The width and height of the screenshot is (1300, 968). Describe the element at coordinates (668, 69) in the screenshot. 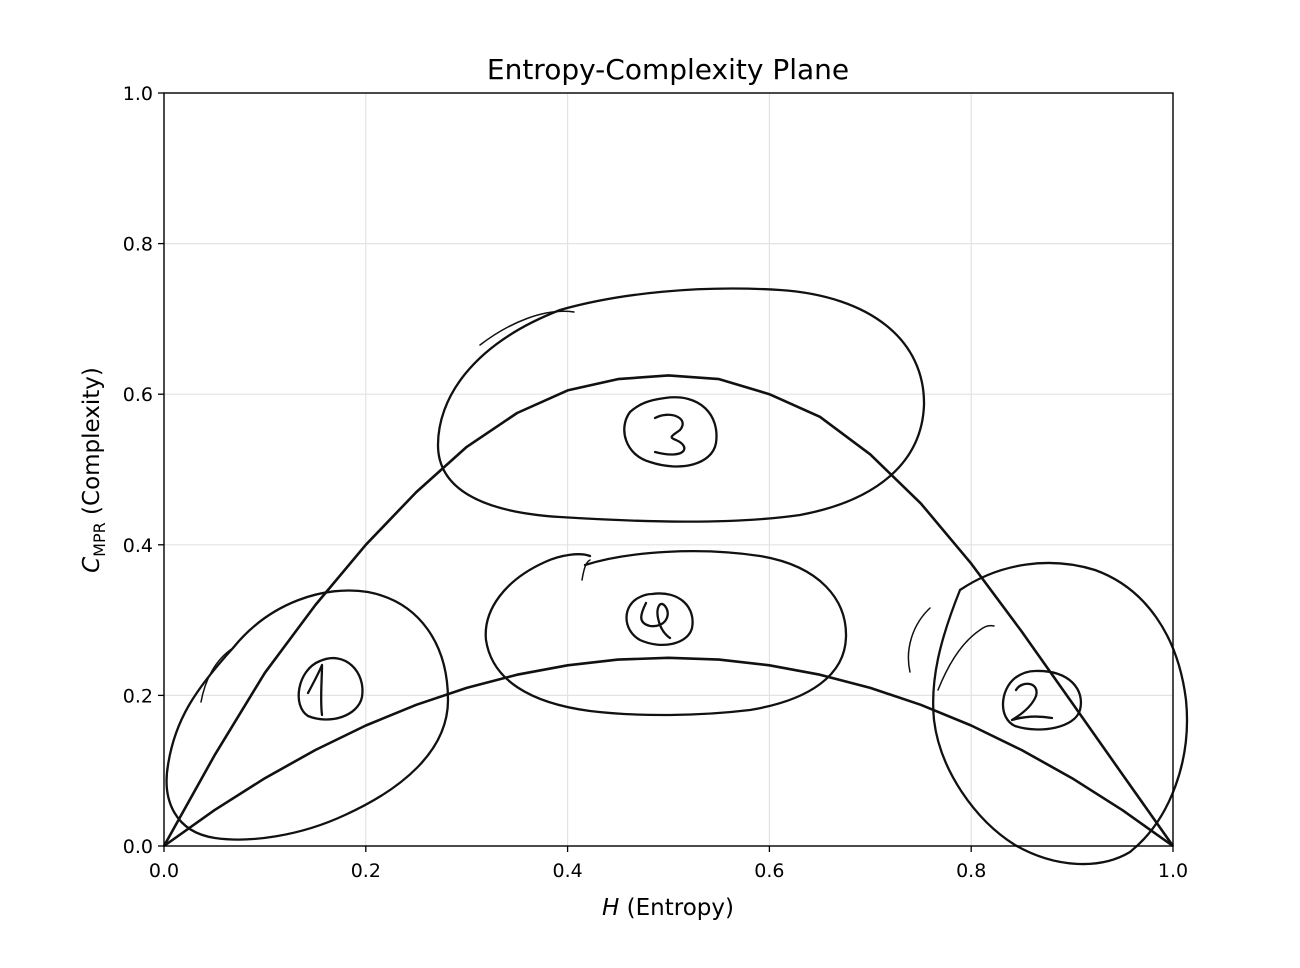

I see `chart-title: Entropy-Complexity Plane` at that location.